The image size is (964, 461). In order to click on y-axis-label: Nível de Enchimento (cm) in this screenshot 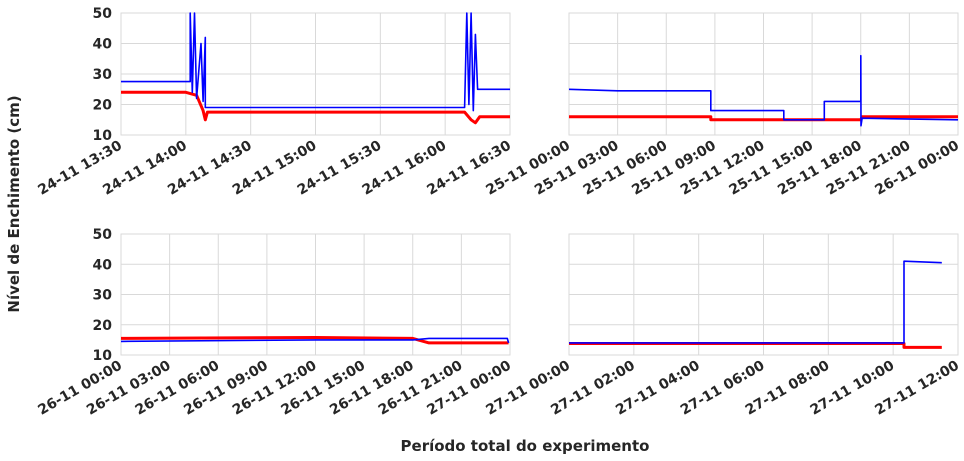, I will do `click(14, 203)`.